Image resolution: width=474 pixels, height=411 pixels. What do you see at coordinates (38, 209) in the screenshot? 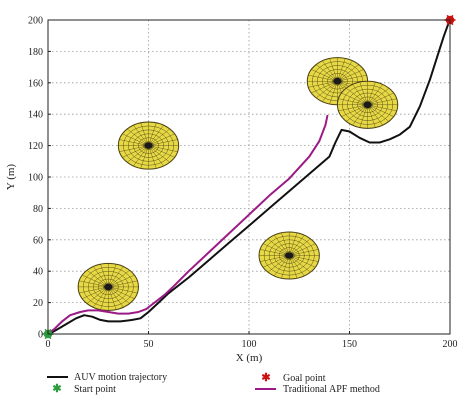
I see `y-tick-label: 80` at bounding box center [38, 209].